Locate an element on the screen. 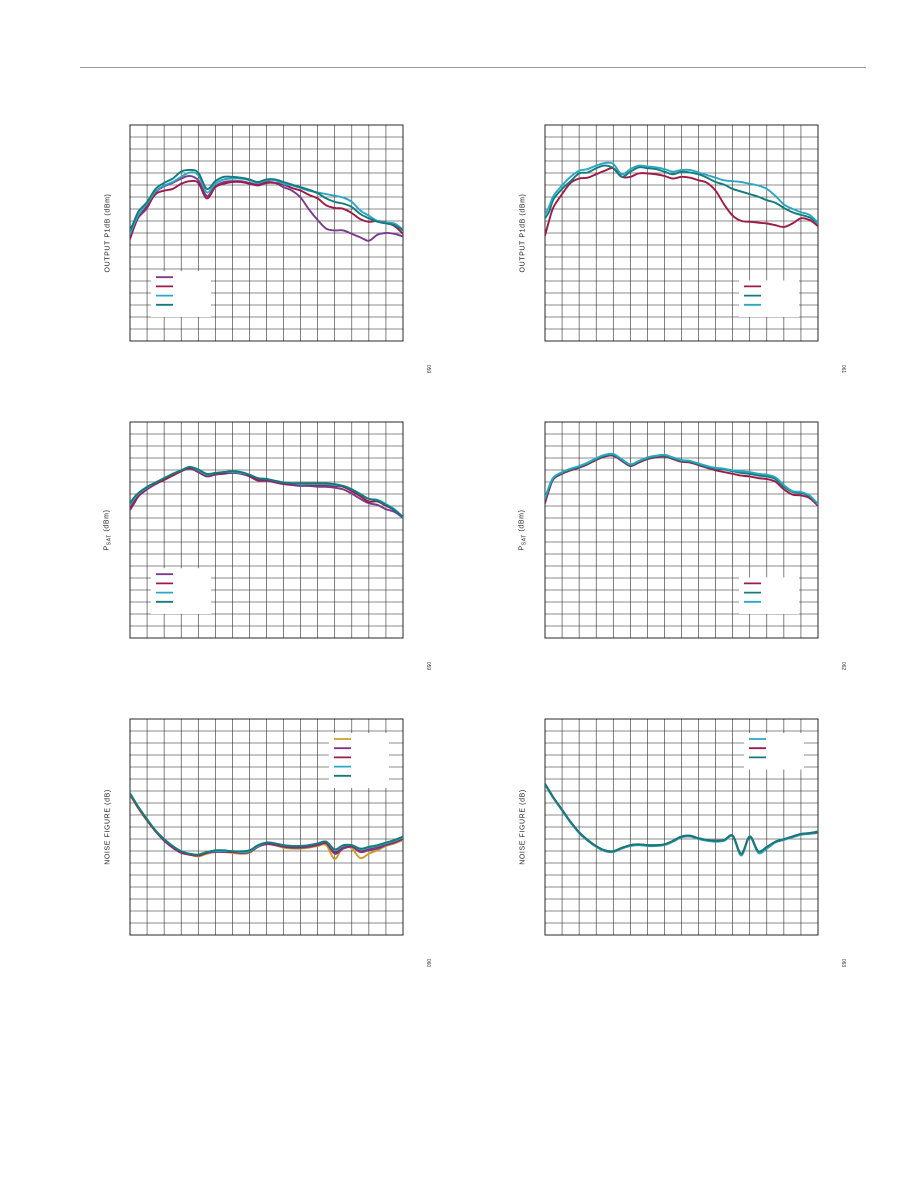  chart-panel-p1db-right: OUTPUT P1dB (dBm) 061 is located at coordinates (685, 247).